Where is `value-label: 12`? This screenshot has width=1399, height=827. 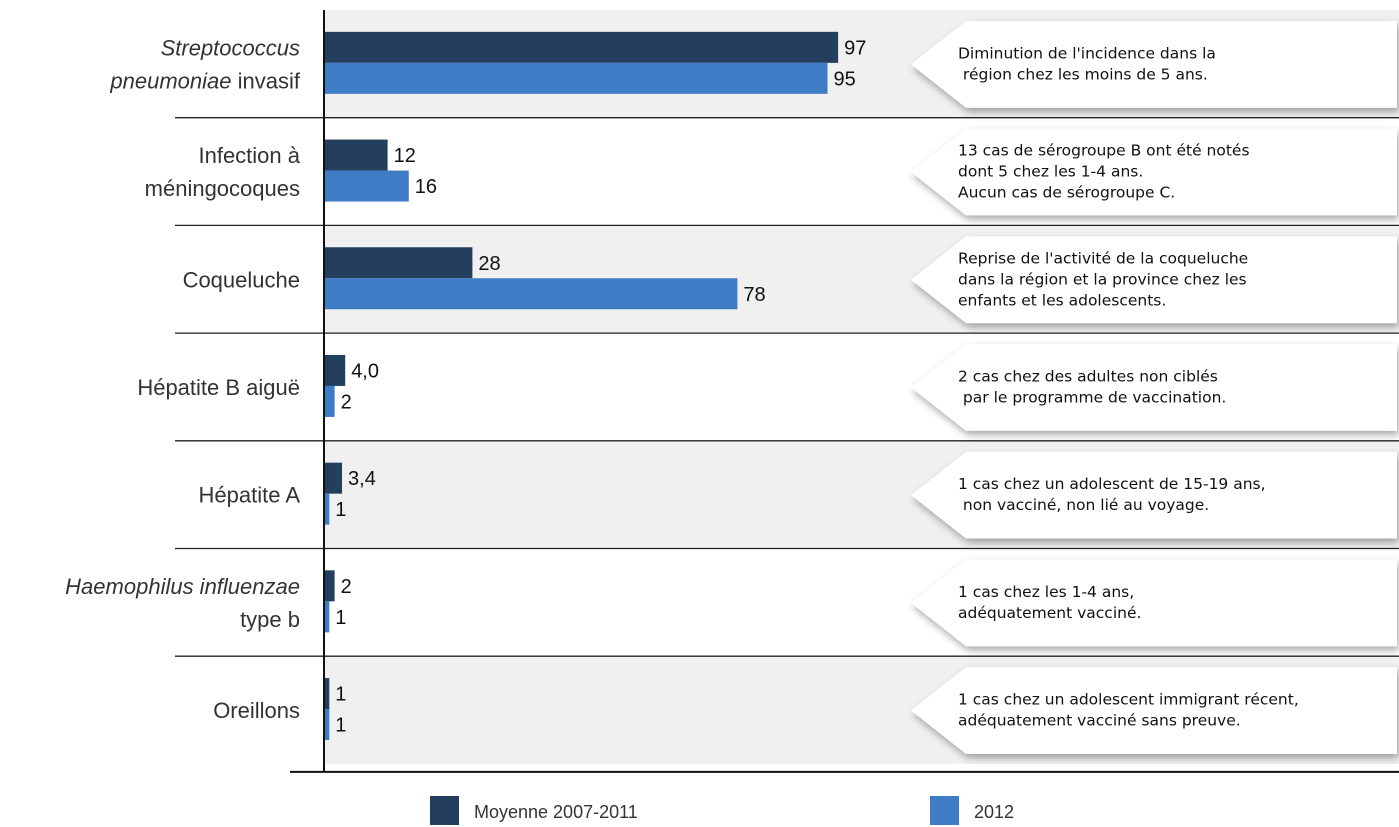 value-label: 12 is located at coordinates (405, 156).